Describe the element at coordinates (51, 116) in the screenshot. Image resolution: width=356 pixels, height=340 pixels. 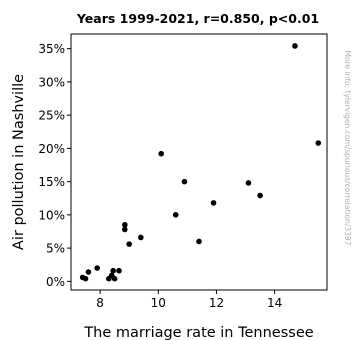
I see `y-tick-label: 25%` at that location.